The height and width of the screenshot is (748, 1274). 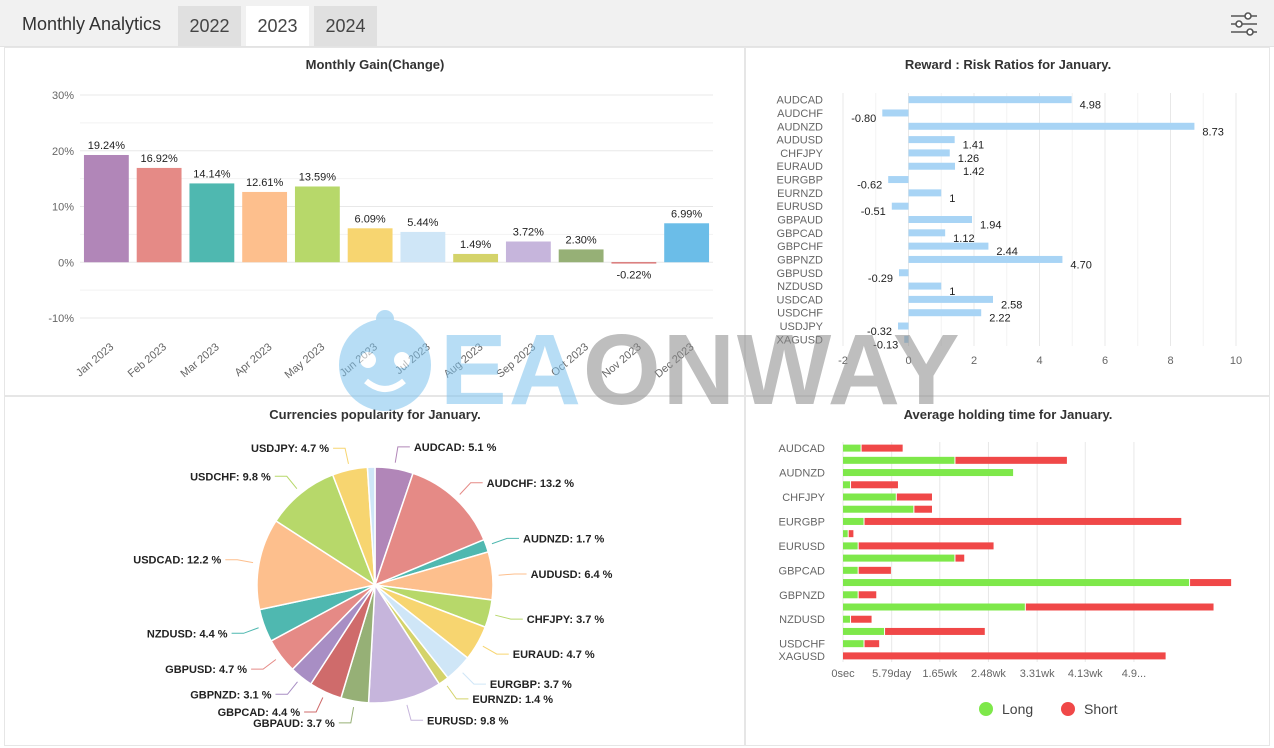 I want to click on x-tick-label: 4, so click(x=1039, y=361).